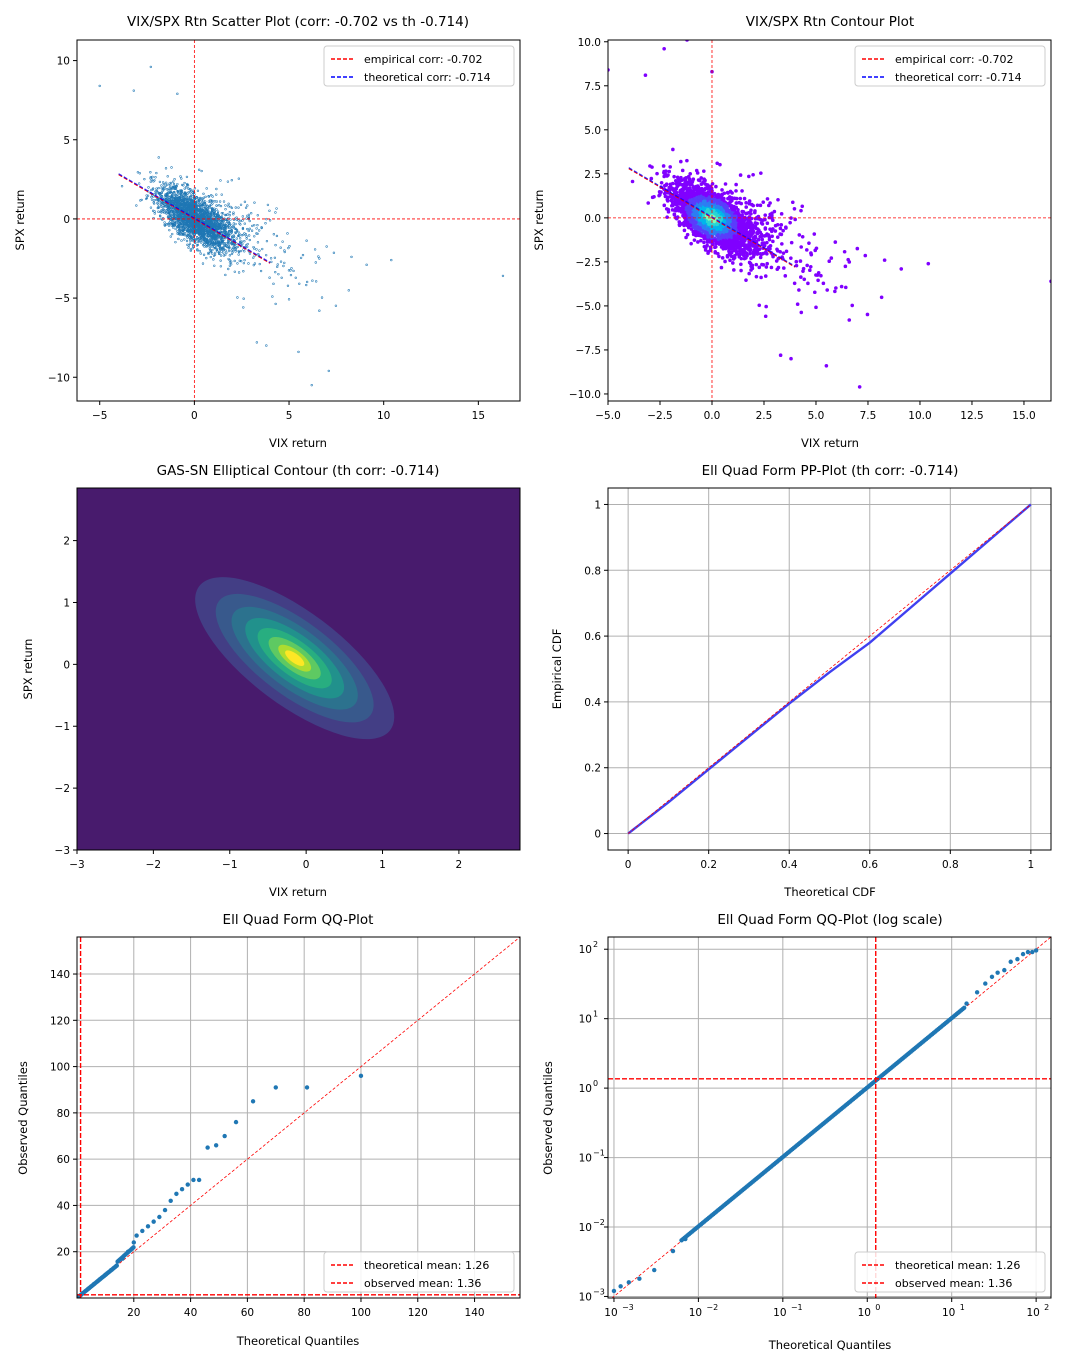 The height and width of the screenshot is (1367, 1067). I want to click on x-tick-label: 0.0, so click(712, 416).